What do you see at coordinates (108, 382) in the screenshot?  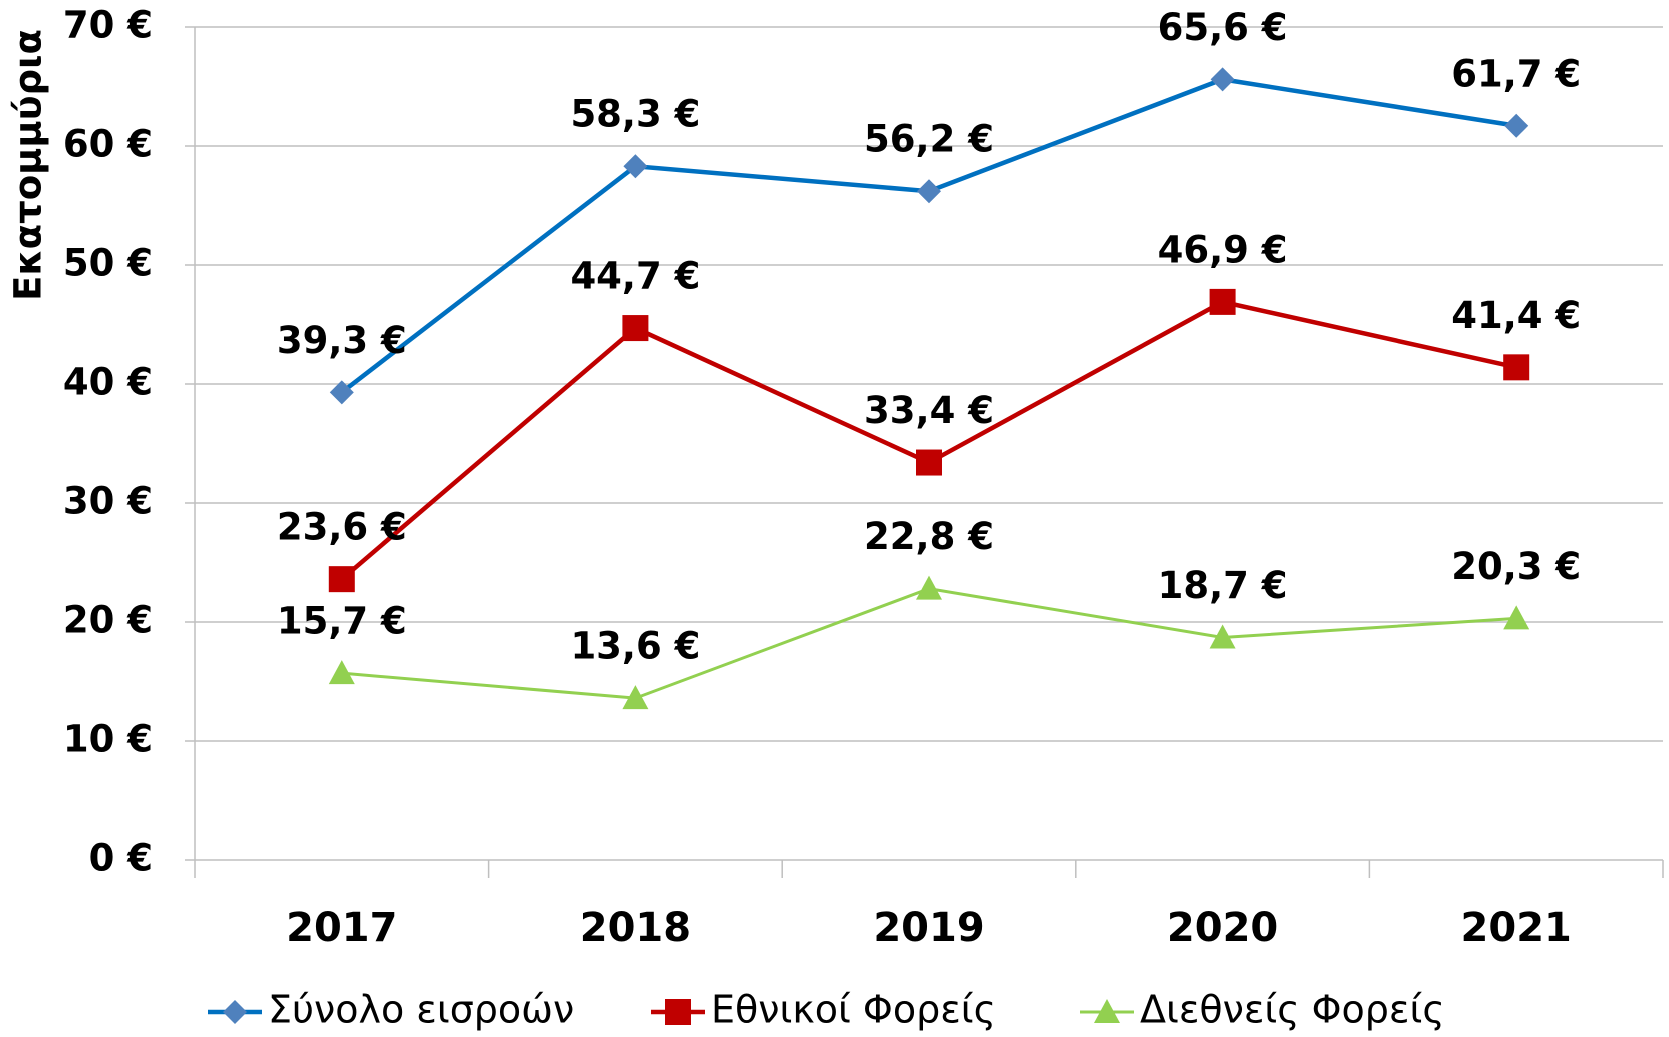 I see `y-tick-label: 40 €` at bounding box center [108, 382].